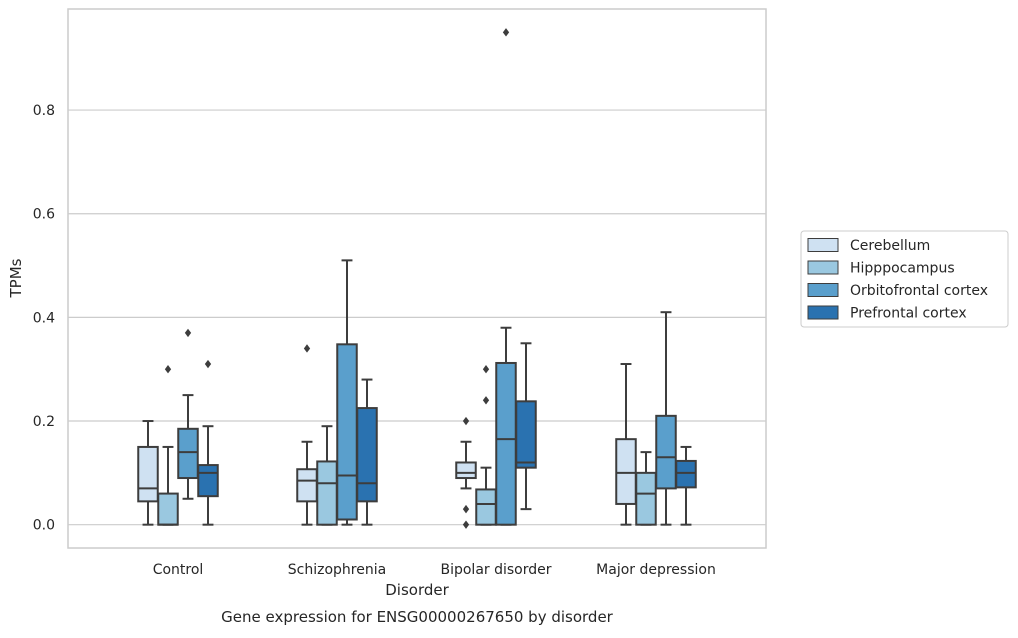 The width and height of the screenshot is (1018, 638). What do you see at coordinates (16, 278) in the screenshot?
I see `y-axis-title: TPMs` at bounding box center [16, 278].